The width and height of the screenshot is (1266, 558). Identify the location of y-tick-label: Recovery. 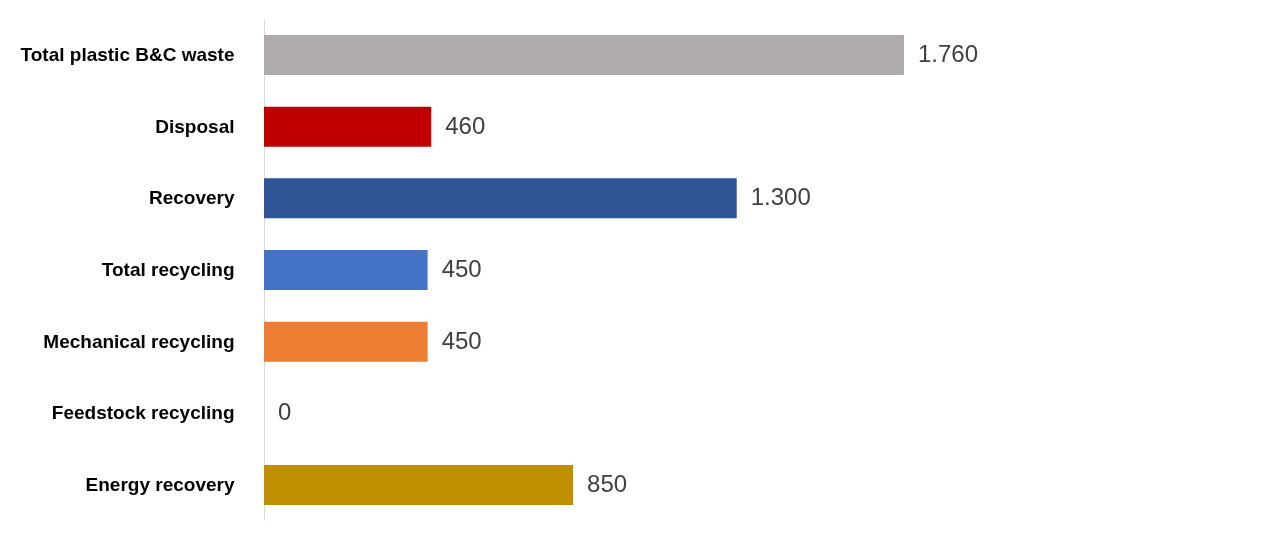
(191, 198).